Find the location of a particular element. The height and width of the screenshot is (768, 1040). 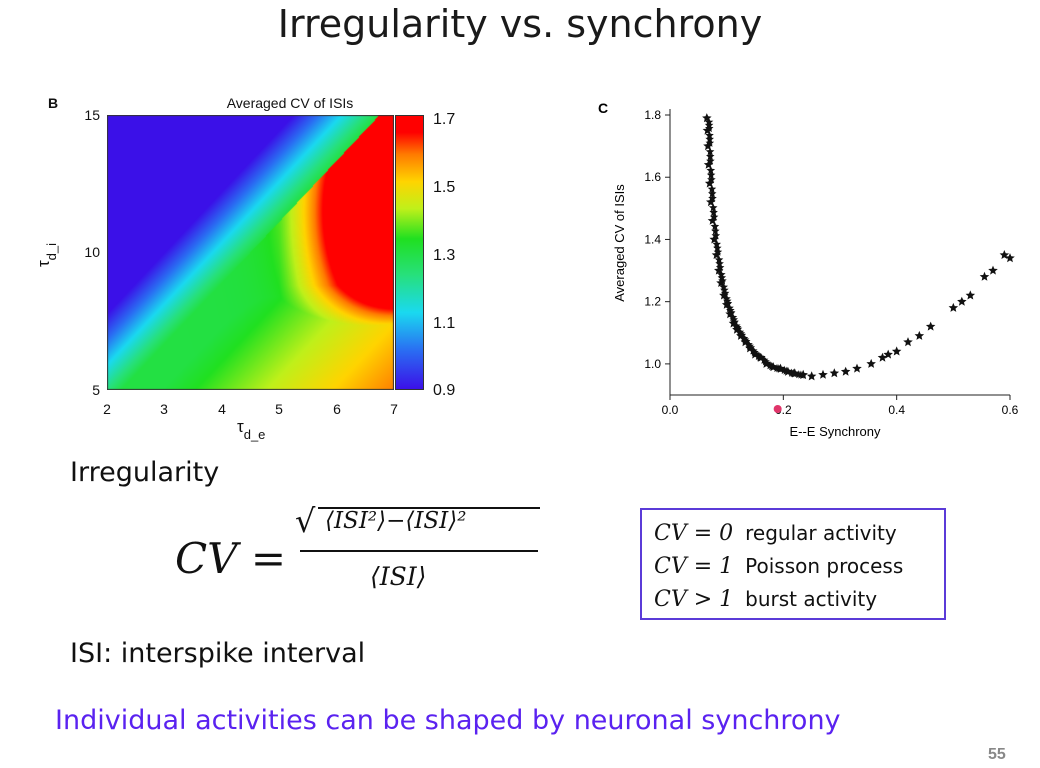

definition-text: Poisson process is located at coordinates (824, 566).